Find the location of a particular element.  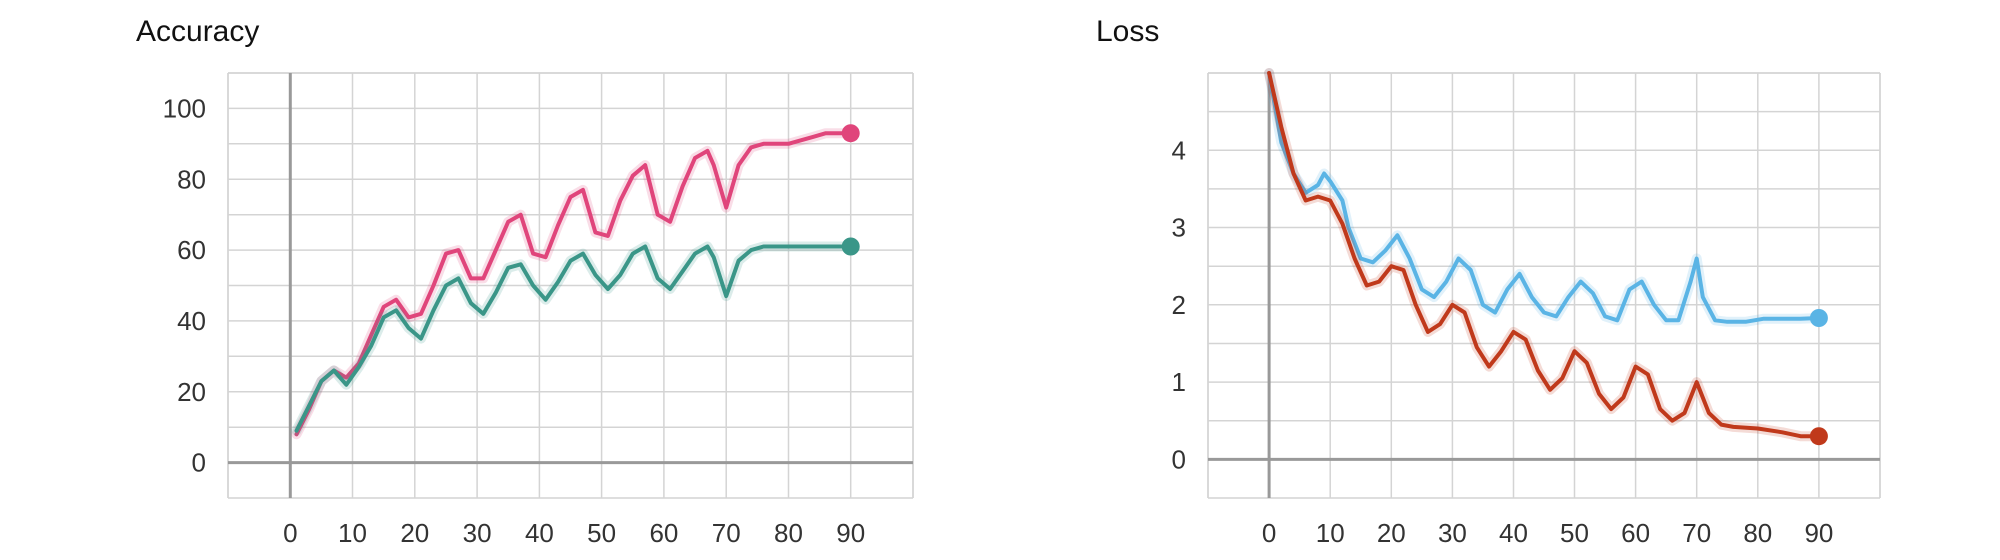

y-tick-label: 4 is located at coordinates (1179, 150).